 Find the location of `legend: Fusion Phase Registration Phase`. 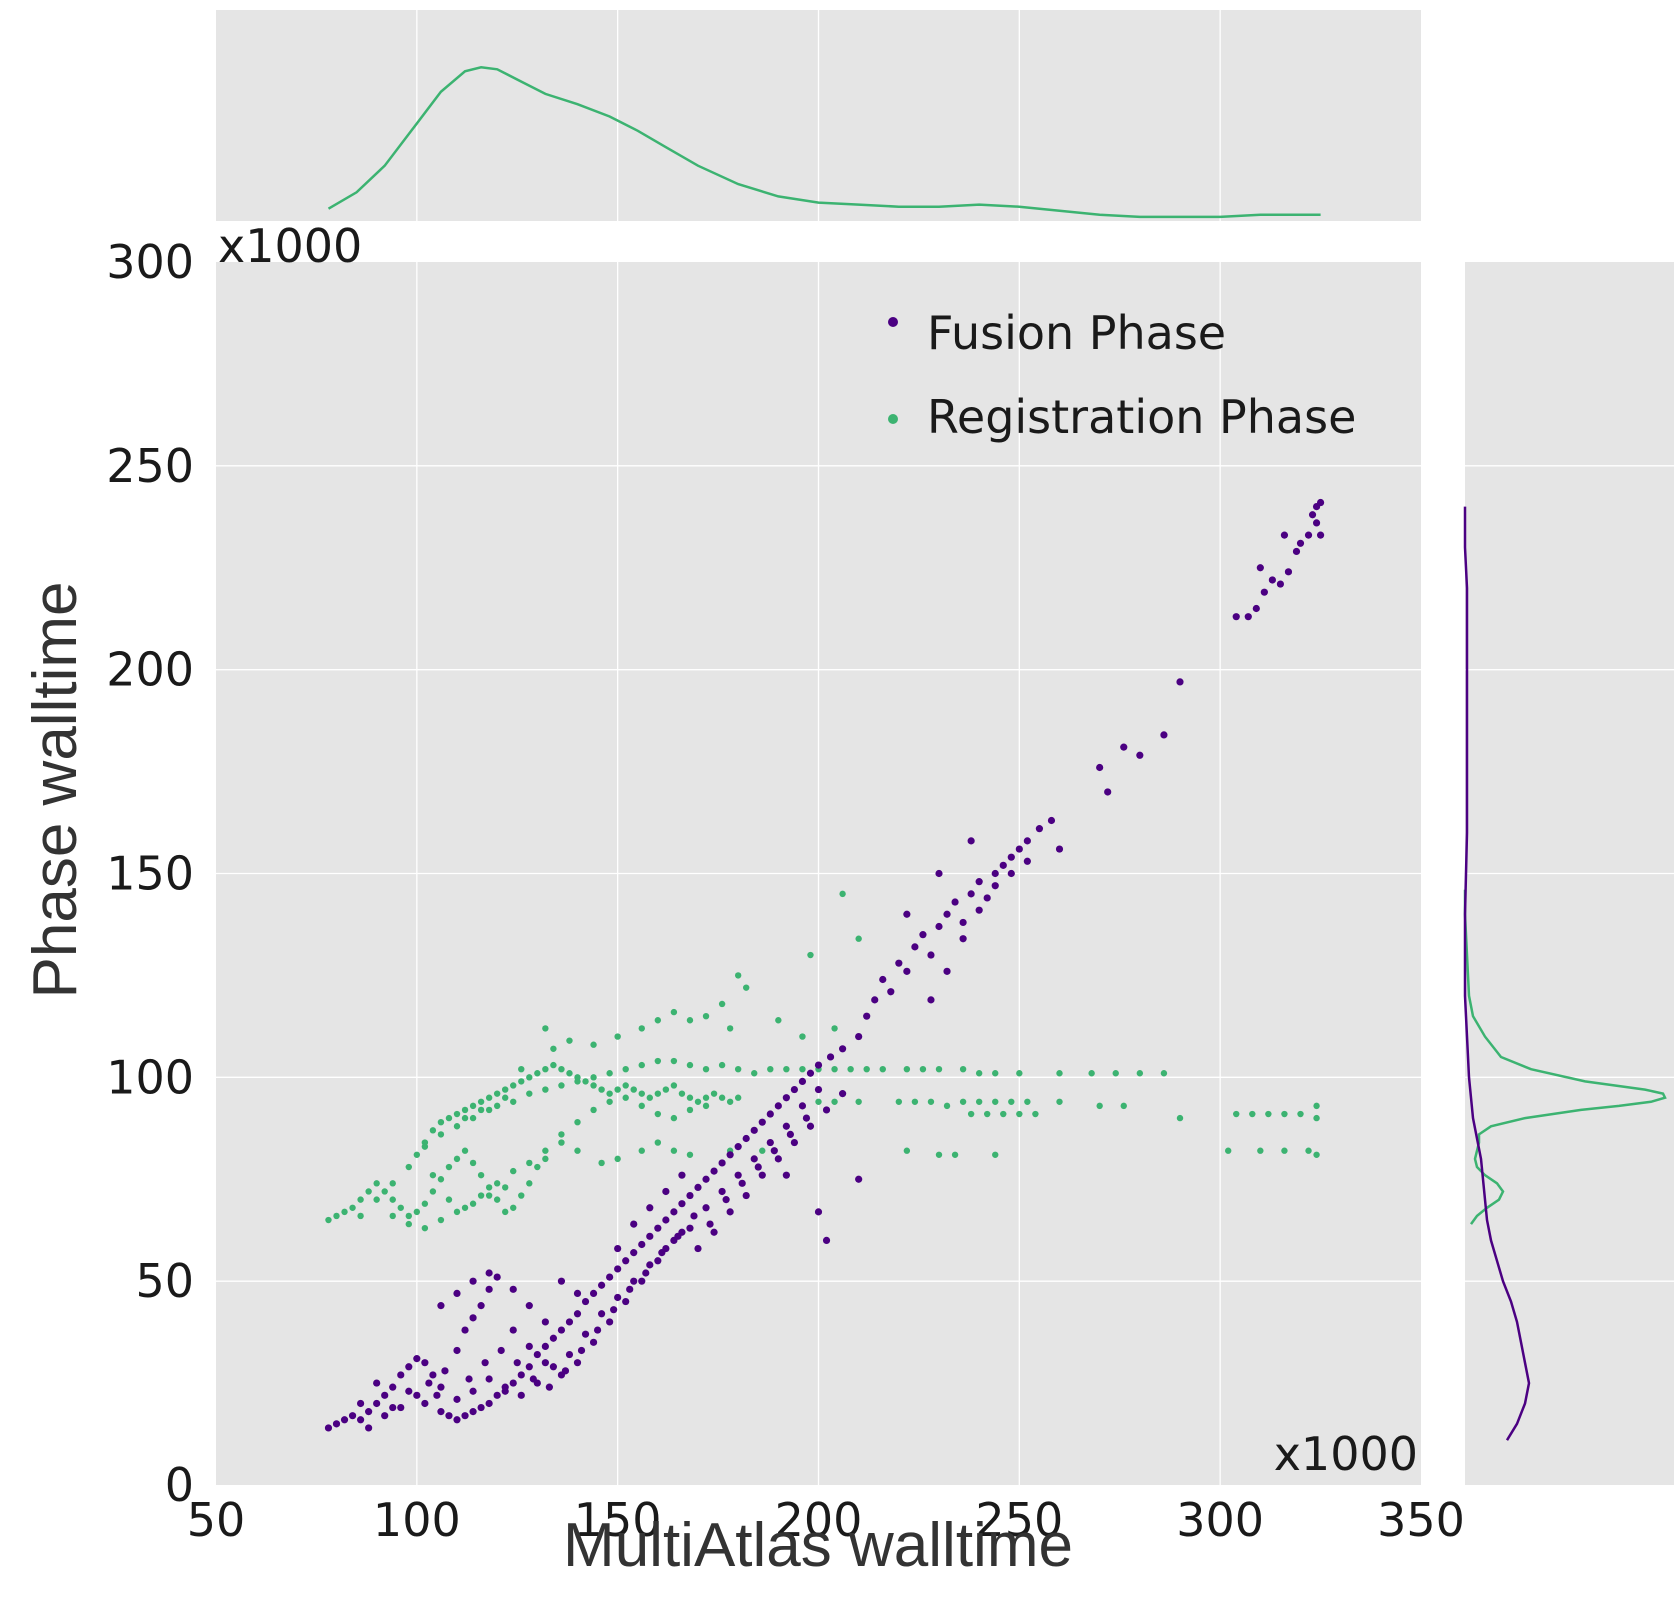

legend: Fusion Phase Registration Phase is located at coordinates (1122, 375).